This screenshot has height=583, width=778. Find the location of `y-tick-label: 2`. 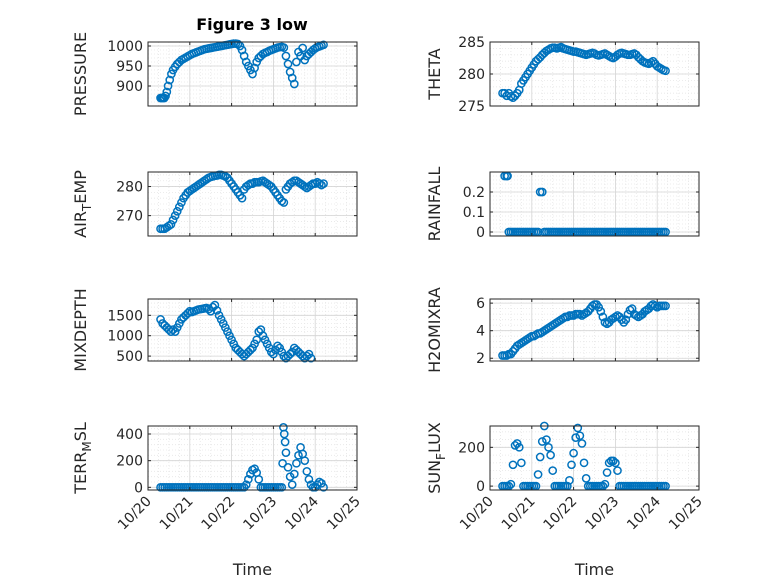

y-tick-label: 2 is located at coordinates (480, 359).